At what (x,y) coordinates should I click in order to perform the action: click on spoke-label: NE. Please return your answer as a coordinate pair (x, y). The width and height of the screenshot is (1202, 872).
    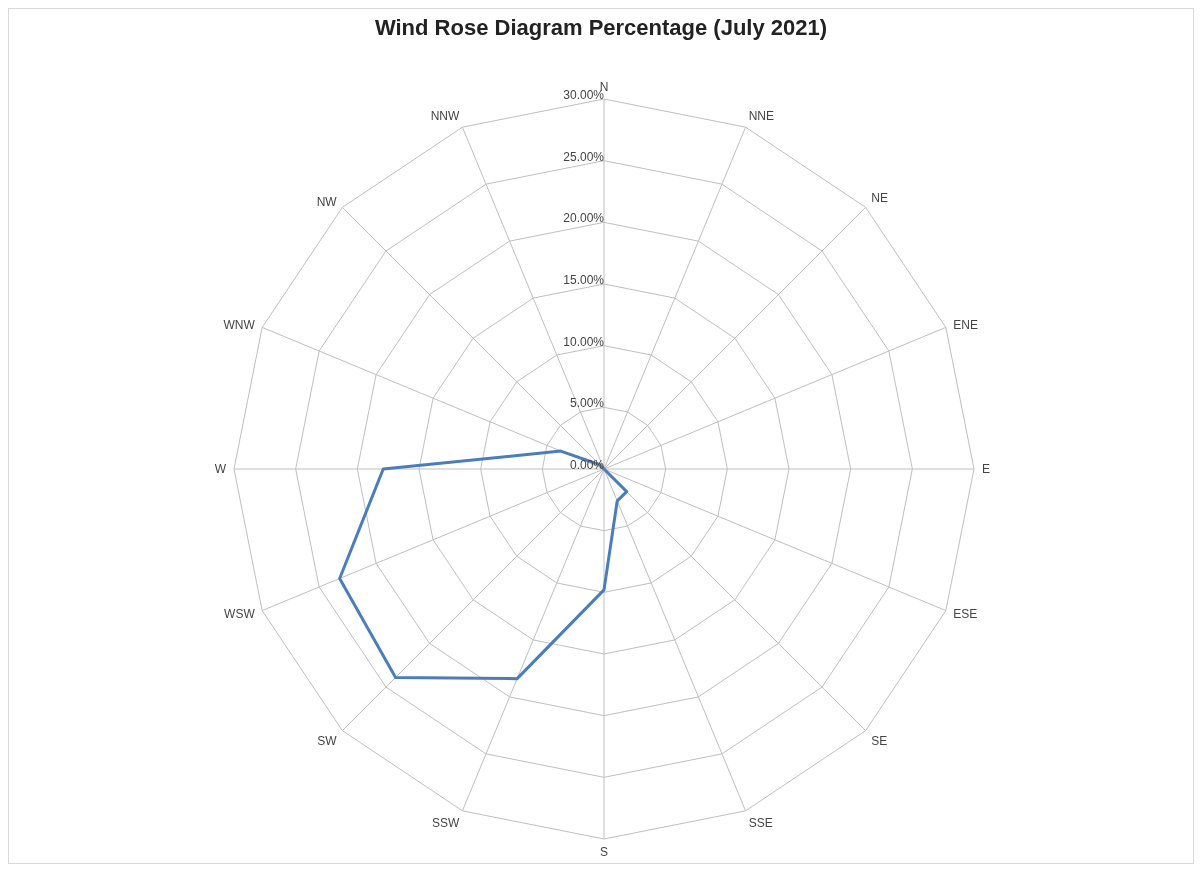
    Looking at the image, I should click on (879, 197).